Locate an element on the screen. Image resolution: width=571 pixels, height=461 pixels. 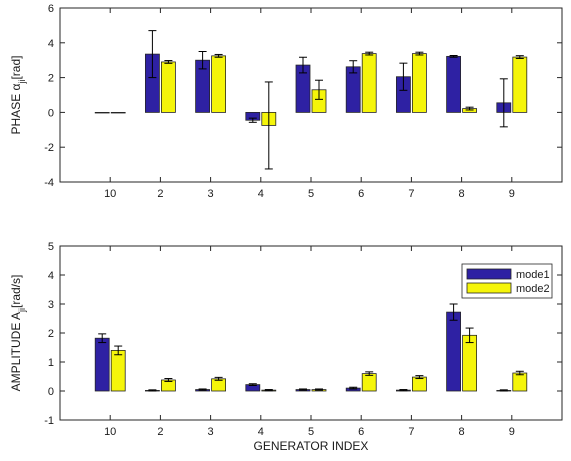
y-tick-label: 5 is located at coordinates (51, 247).